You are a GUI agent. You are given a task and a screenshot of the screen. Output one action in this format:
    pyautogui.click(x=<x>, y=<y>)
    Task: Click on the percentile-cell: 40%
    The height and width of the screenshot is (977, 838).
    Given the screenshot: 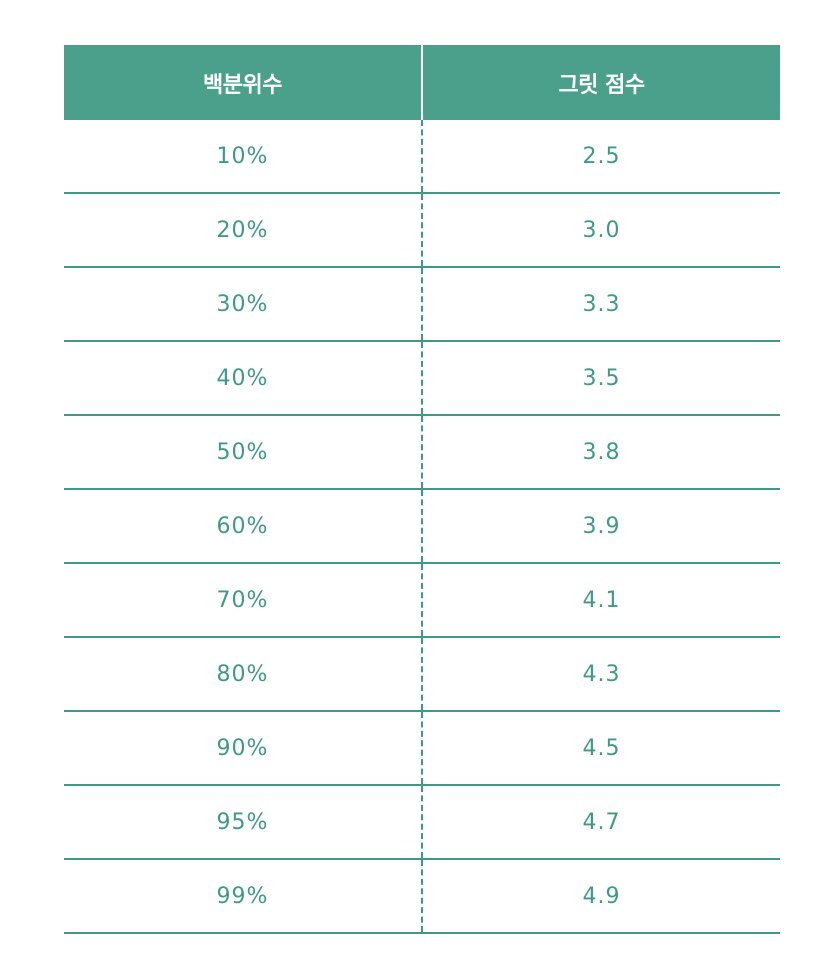 What is the action you would take?
    pyautogui.click(x=243, y=378)
    